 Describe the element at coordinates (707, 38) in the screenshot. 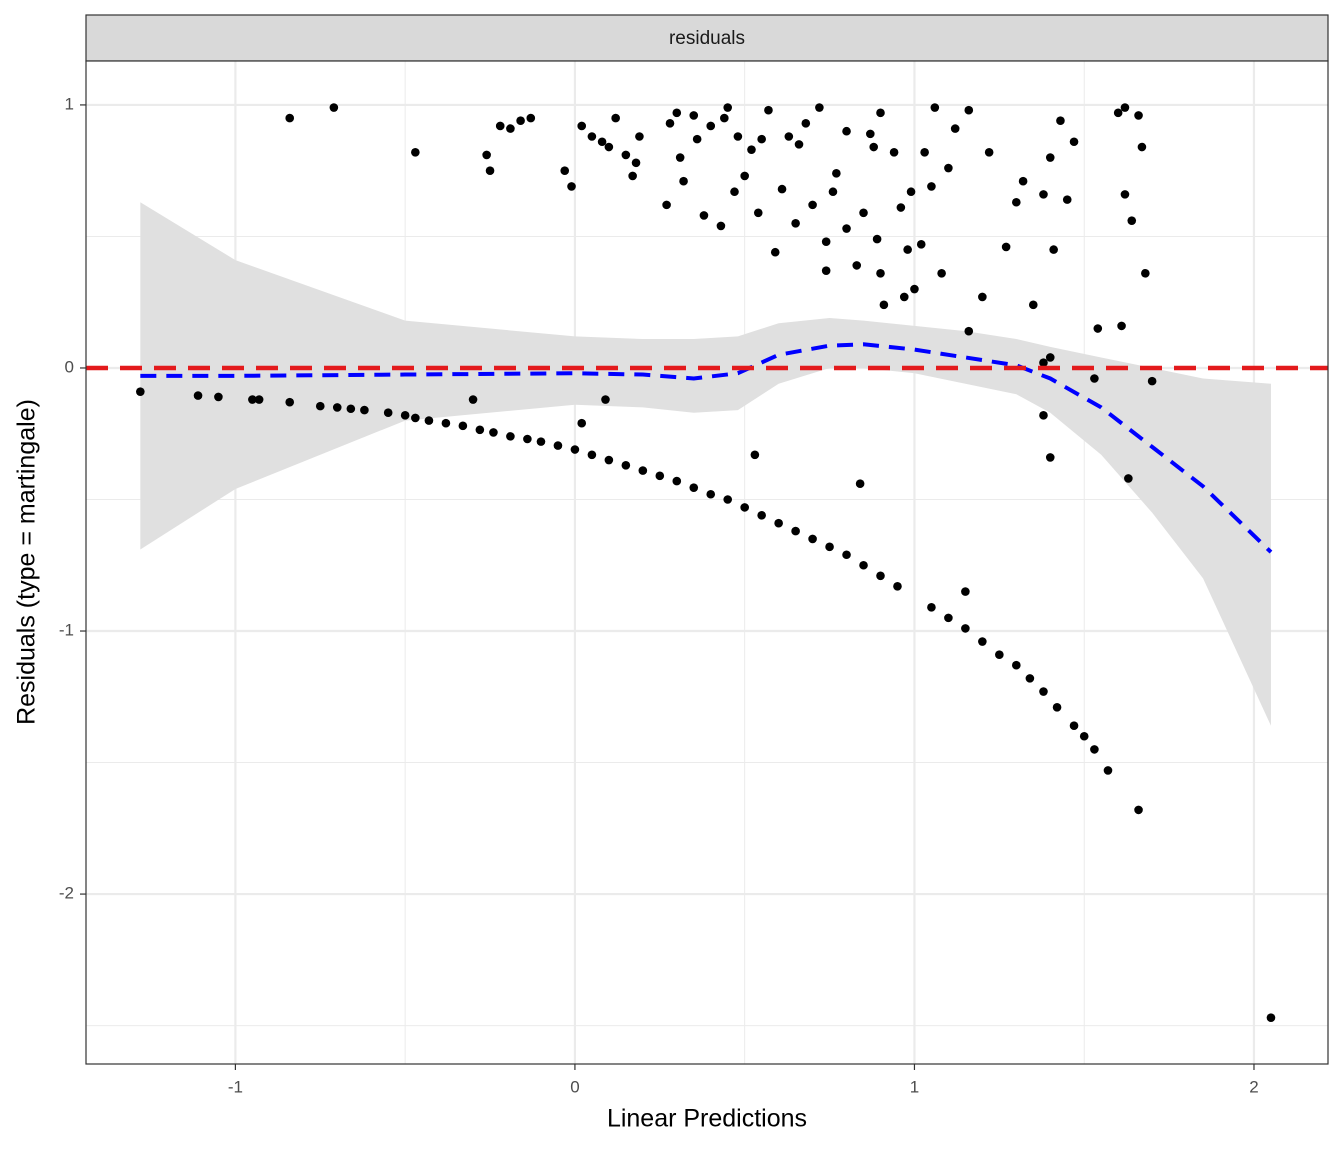

I see `strip` at that location.